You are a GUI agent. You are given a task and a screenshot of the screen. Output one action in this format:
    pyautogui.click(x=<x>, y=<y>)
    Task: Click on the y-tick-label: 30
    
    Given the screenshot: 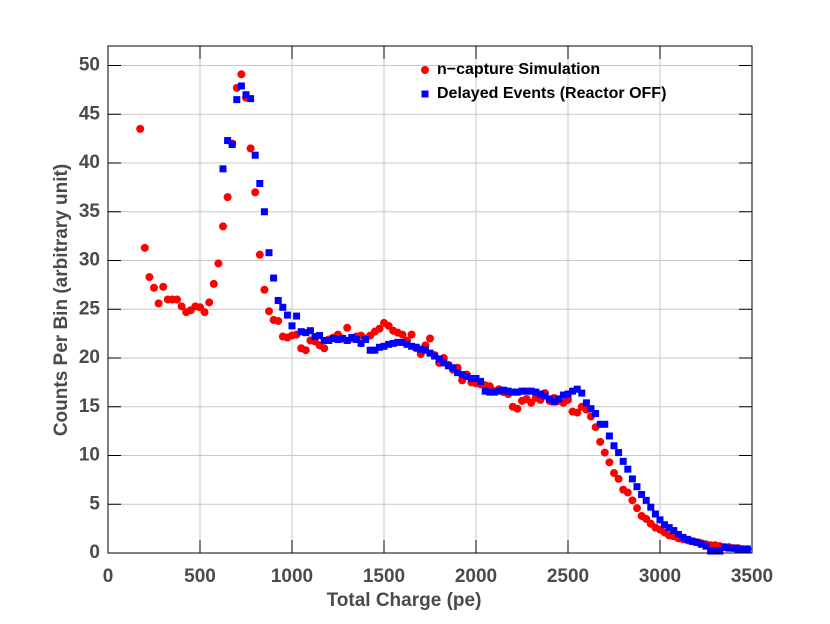 What is the action you would take?
    pyautogui.click(x=89, y=260)
    